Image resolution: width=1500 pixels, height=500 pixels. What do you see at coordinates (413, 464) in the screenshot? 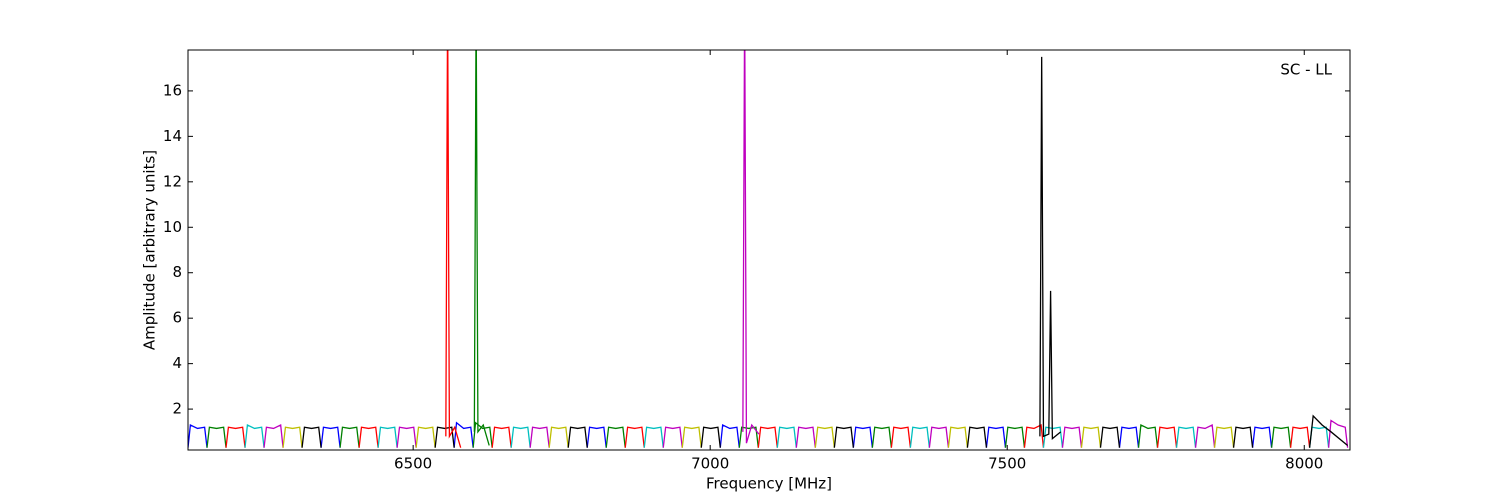
I see `x-tick-label: 6500` at bounding box center [413, 464].